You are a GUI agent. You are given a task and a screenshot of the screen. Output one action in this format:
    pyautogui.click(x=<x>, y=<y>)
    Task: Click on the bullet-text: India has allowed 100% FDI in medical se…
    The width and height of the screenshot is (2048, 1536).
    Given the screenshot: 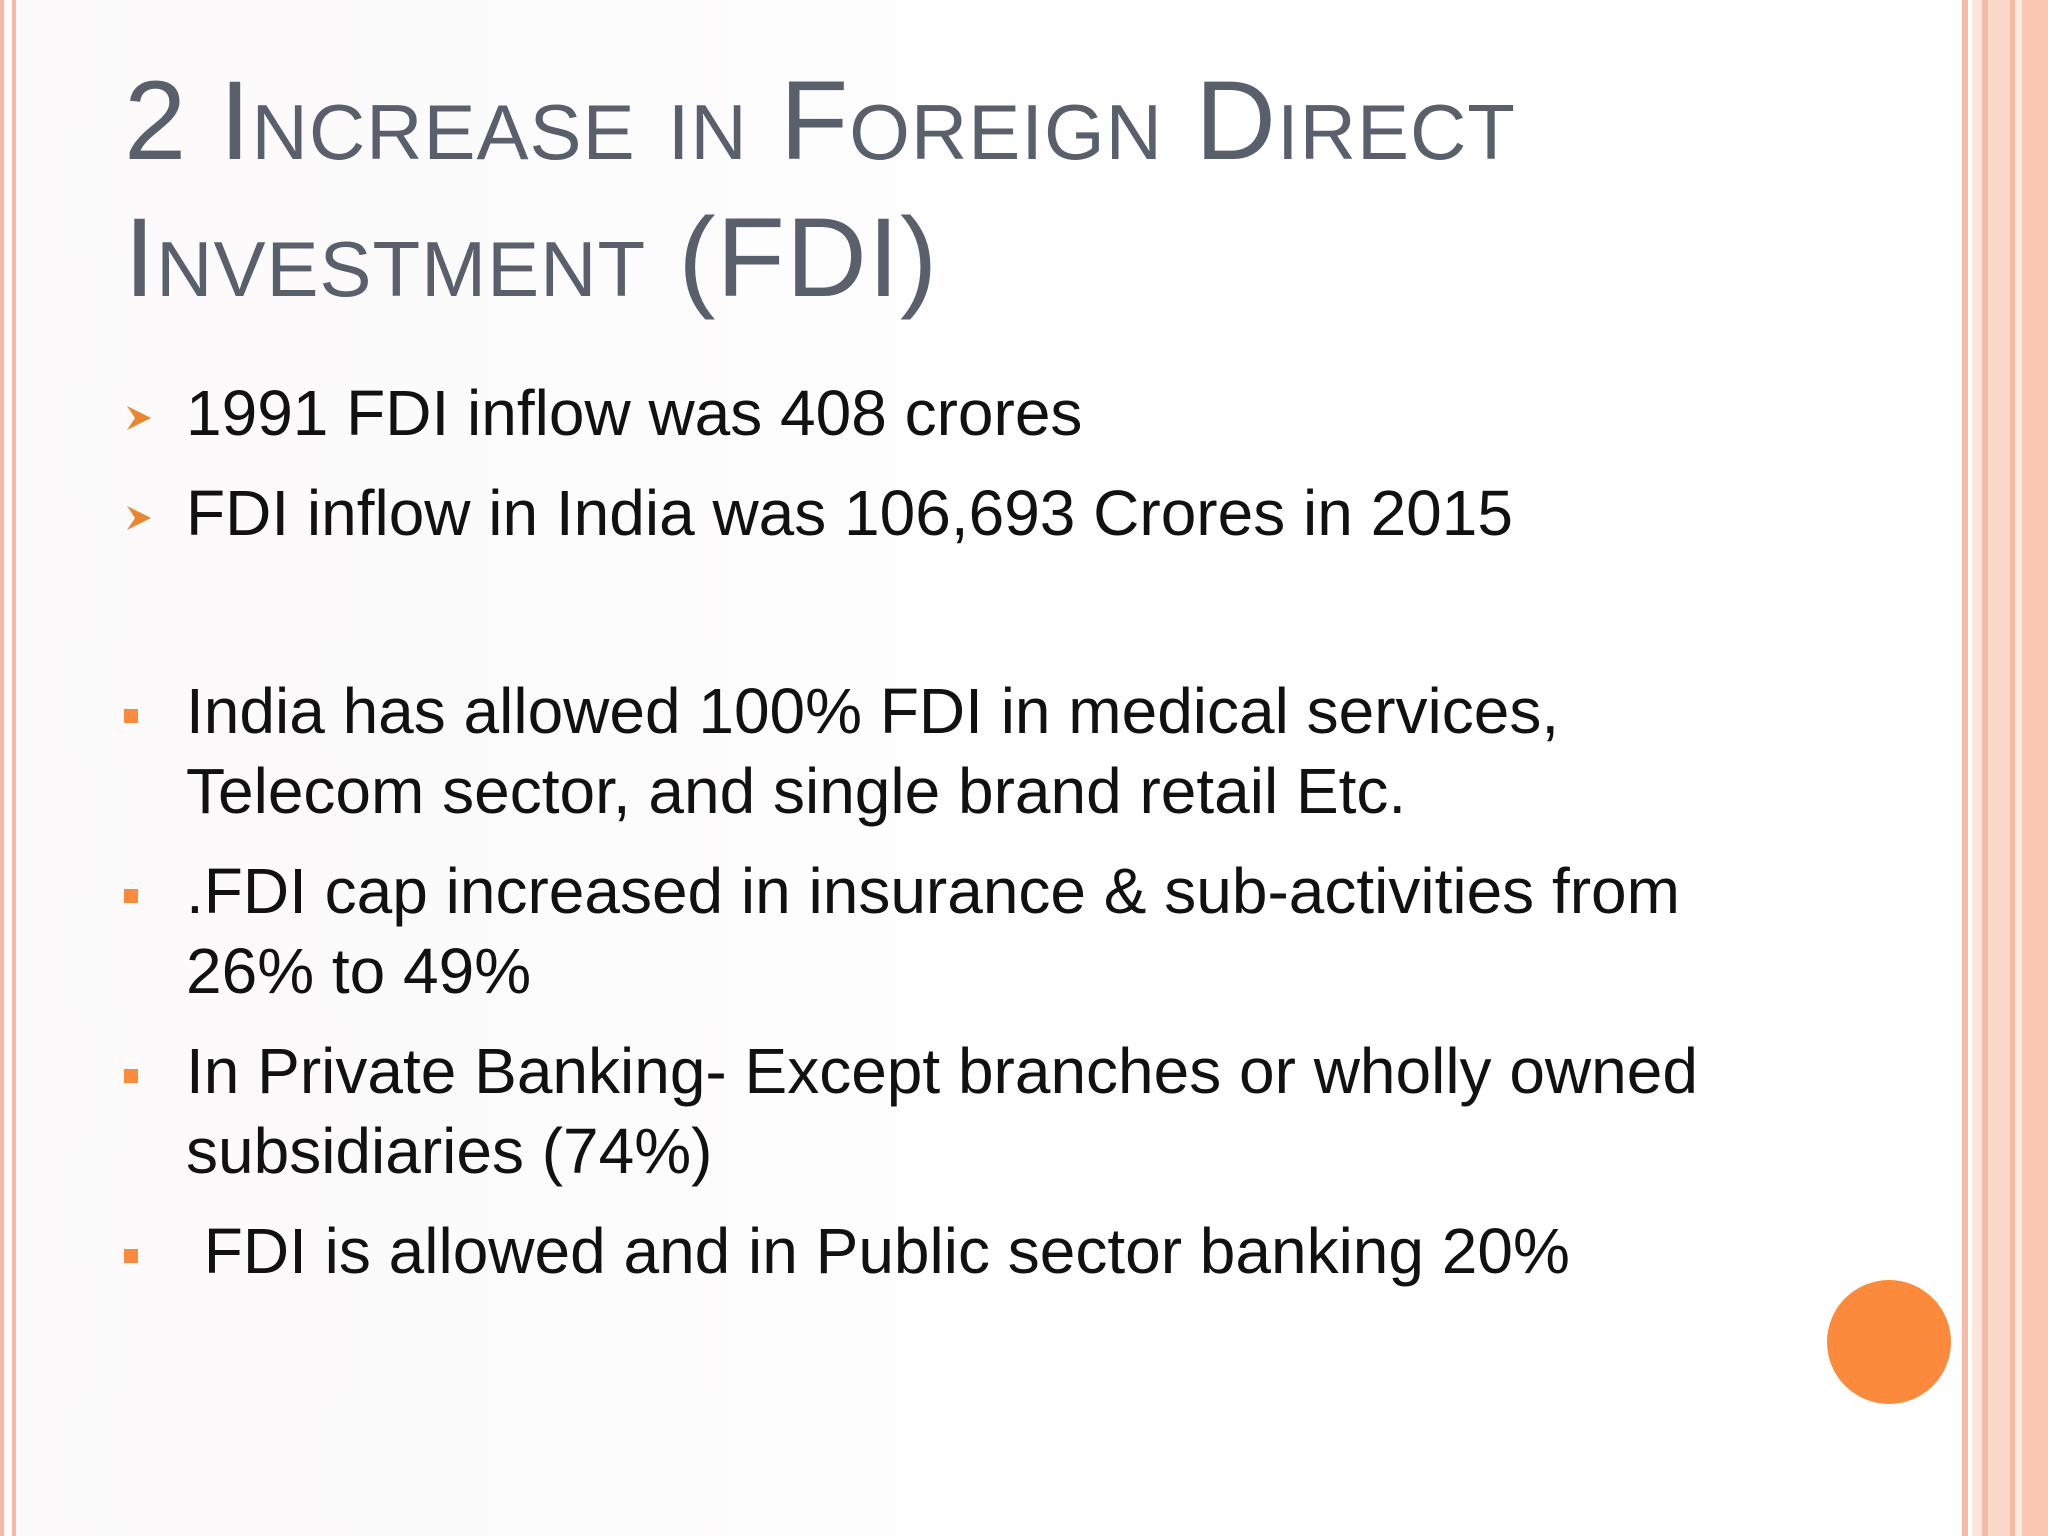 What is the action you would take?
    pyautogui.click(x=873, y=751)
    